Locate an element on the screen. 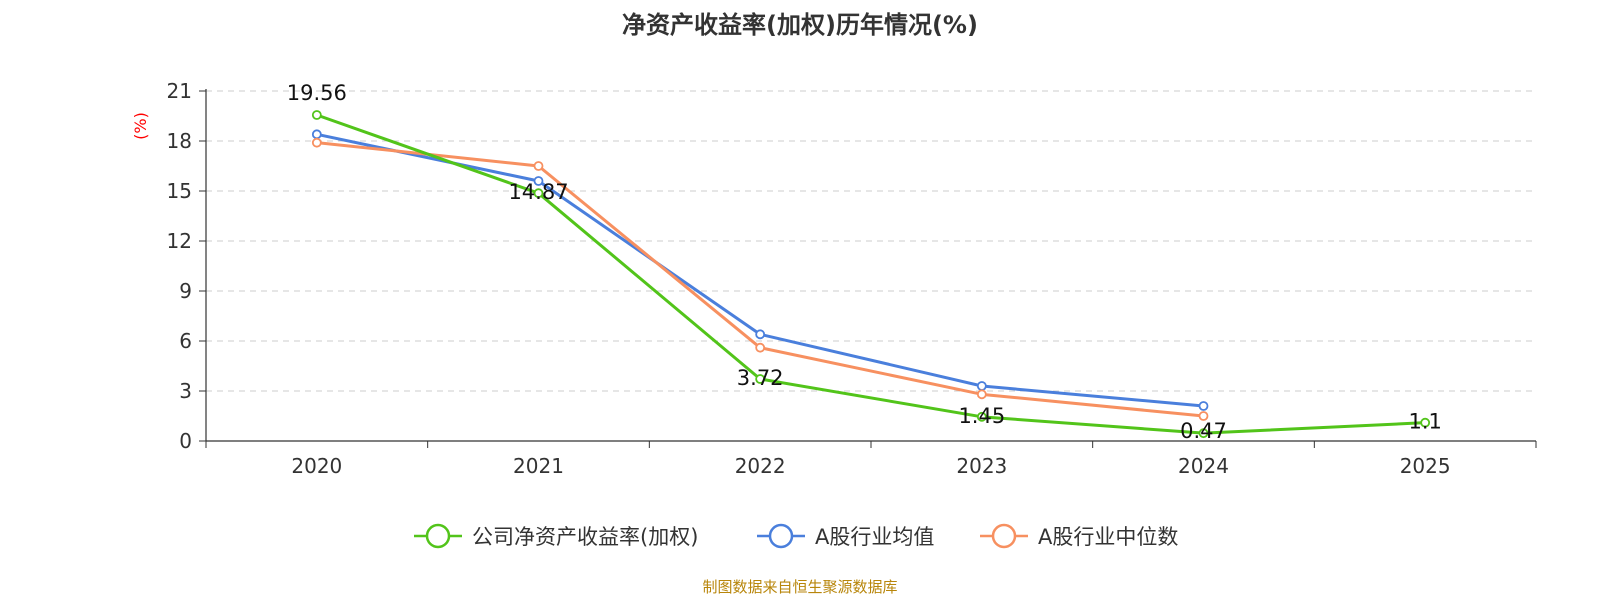  y-tick-label: 12 is located at coordinates (179, 241).